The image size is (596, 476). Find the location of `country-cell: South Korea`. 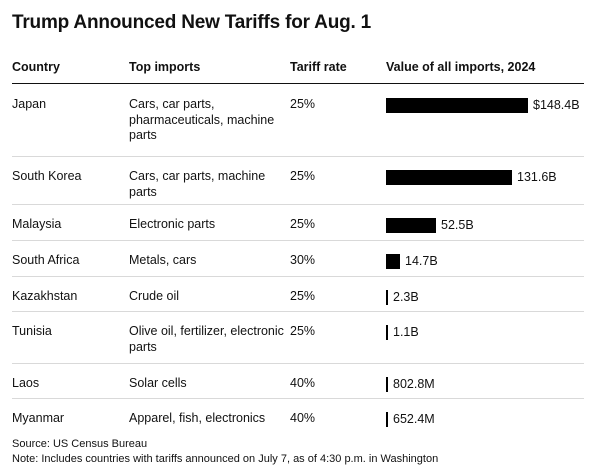

country-cell: South Korea is located at coordinates (47, 176).